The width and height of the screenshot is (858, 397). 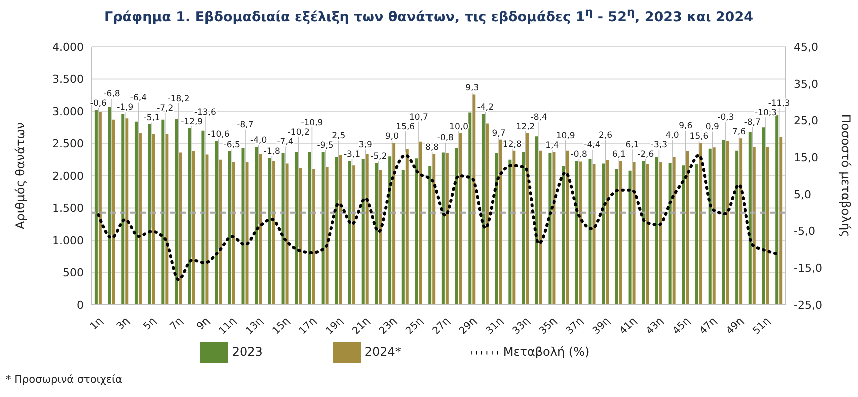 I want to click on data-label: 4,0, so click(x=673, y=136).